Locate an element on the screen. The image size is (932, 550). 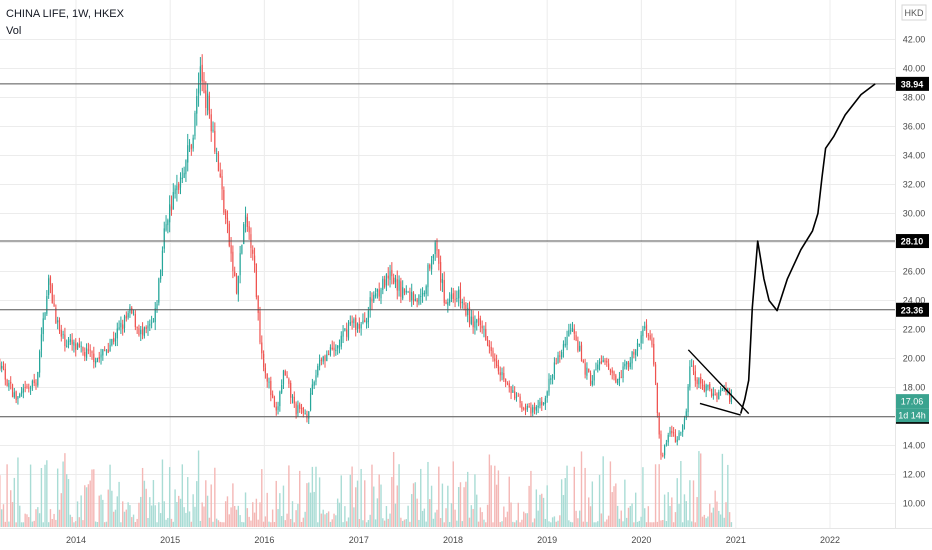
time-axis: 2014 2015 2016 2017 2018 2019 2020 2021 2022 is located at coordinates (453, 540).